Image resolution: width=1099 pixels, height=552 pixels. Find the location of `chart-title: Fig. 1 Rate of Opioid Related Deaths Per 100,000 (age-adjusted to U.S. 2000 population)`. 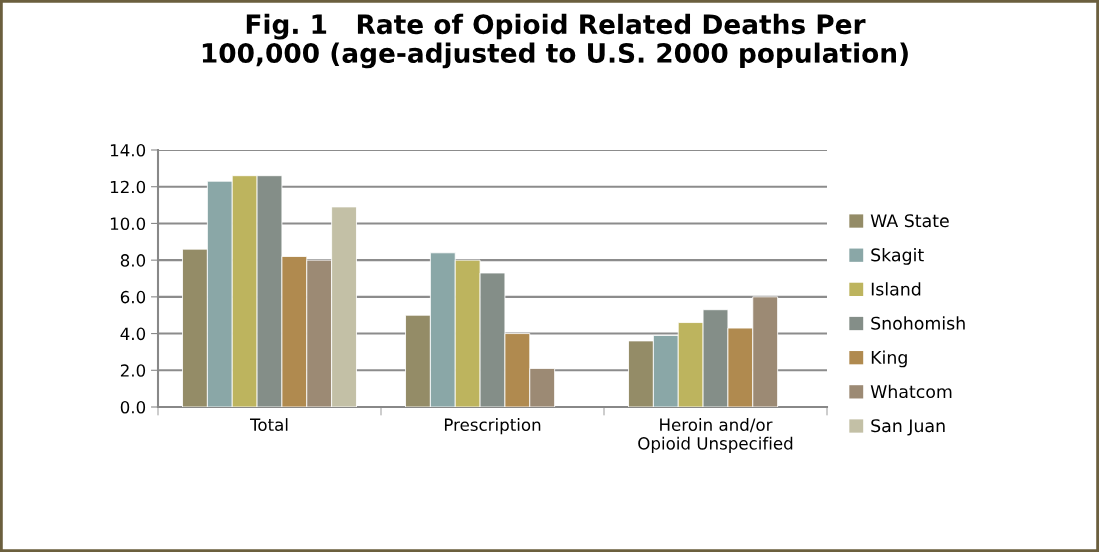

chart-title: Fig. 1 Rate of Opioid Related Deaths Per 100,000 (age-adjusted to U.S. 2000 population) is located at coordinates (555, 41).